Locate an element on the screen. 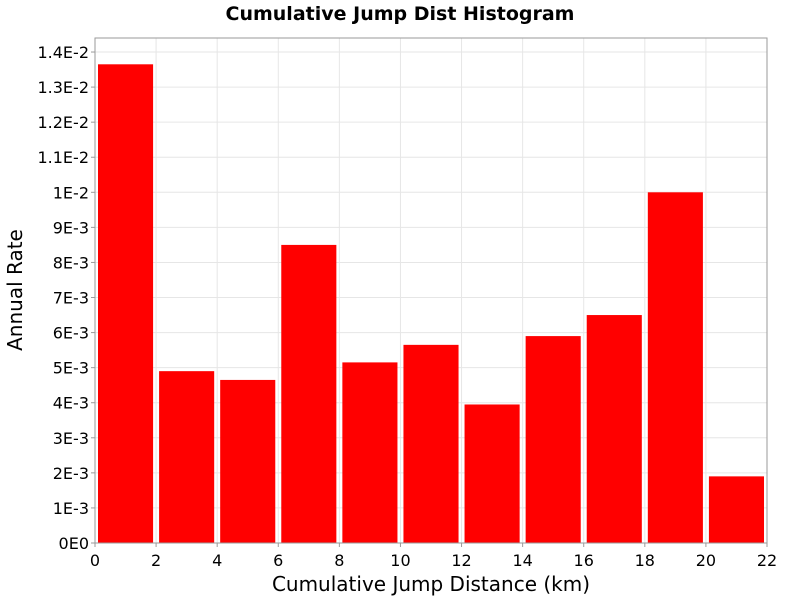 The width and height of the screenshot is (800, 600). x-tick-label: 22 is located at coordinates (767, 560).